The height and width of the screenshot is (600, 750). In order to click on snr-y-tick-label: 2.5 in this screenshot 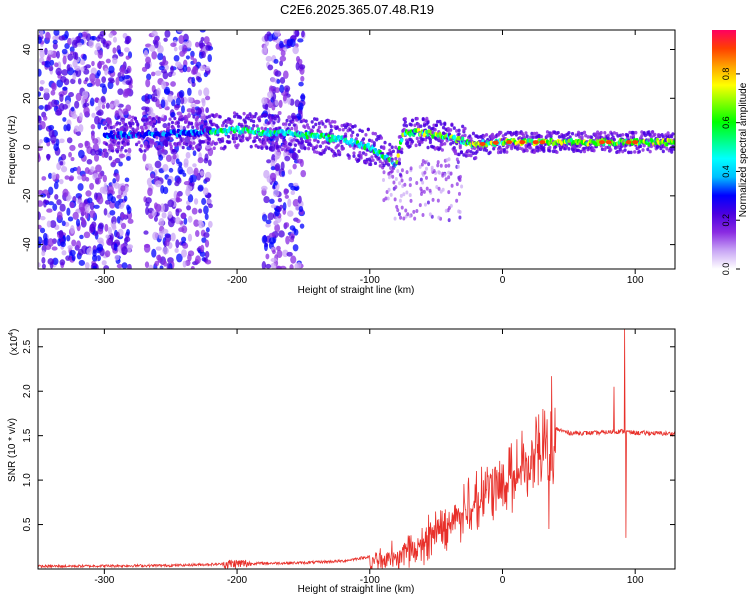, I will do `click(27, 346)`.